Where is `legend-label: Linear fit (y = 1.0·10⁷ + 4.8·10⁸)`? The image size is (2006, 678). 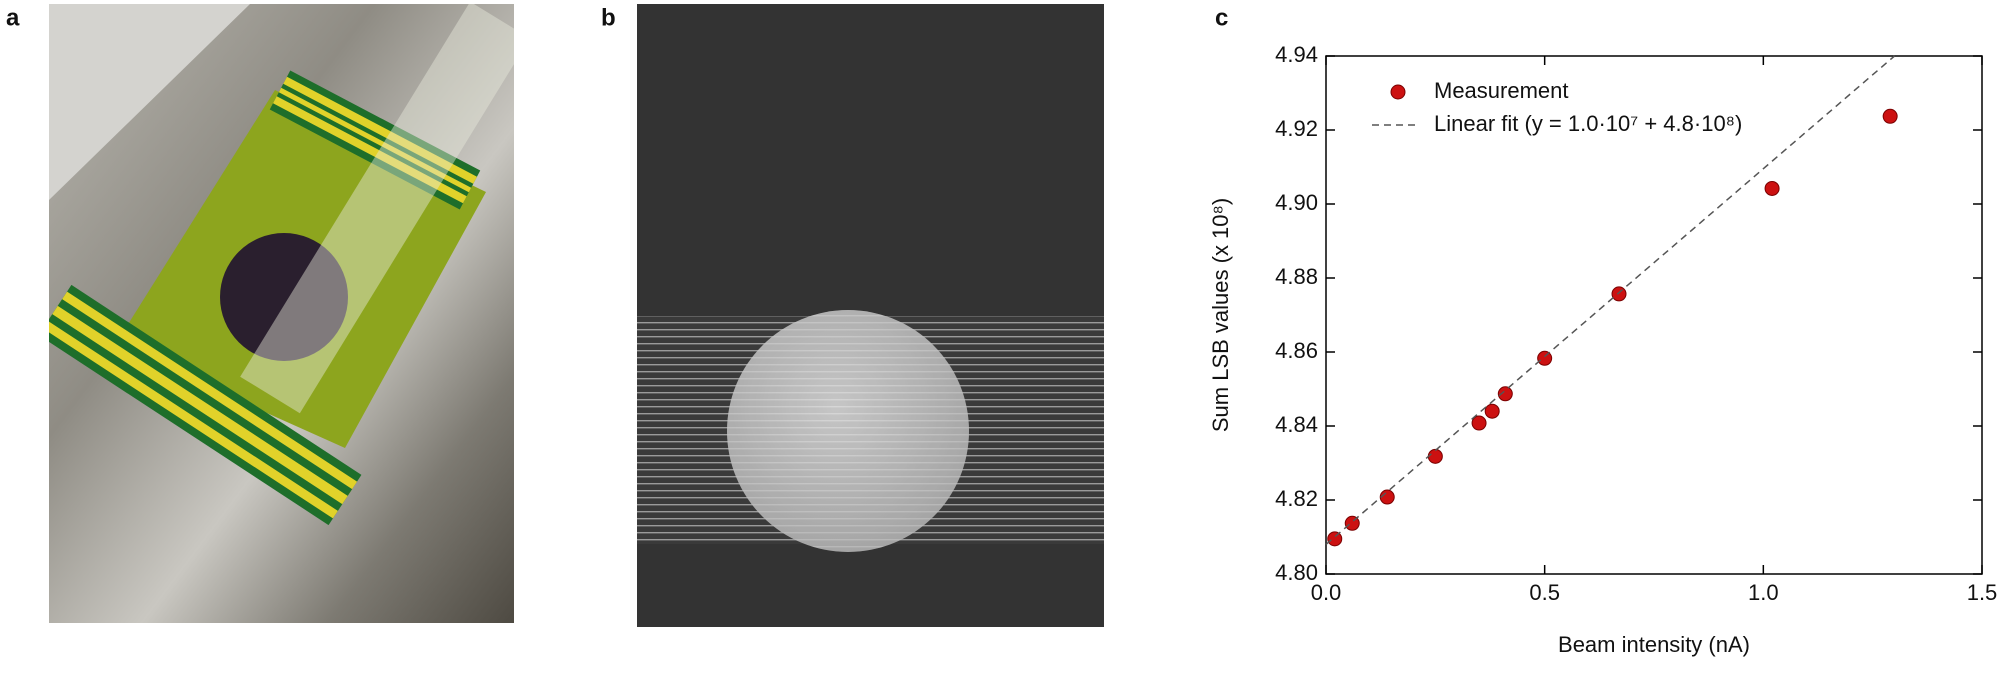 legend-label: Linear fit (y = 1.0·10⁷ + 4.8·10⁸) is located at coordinates (1588, 123).